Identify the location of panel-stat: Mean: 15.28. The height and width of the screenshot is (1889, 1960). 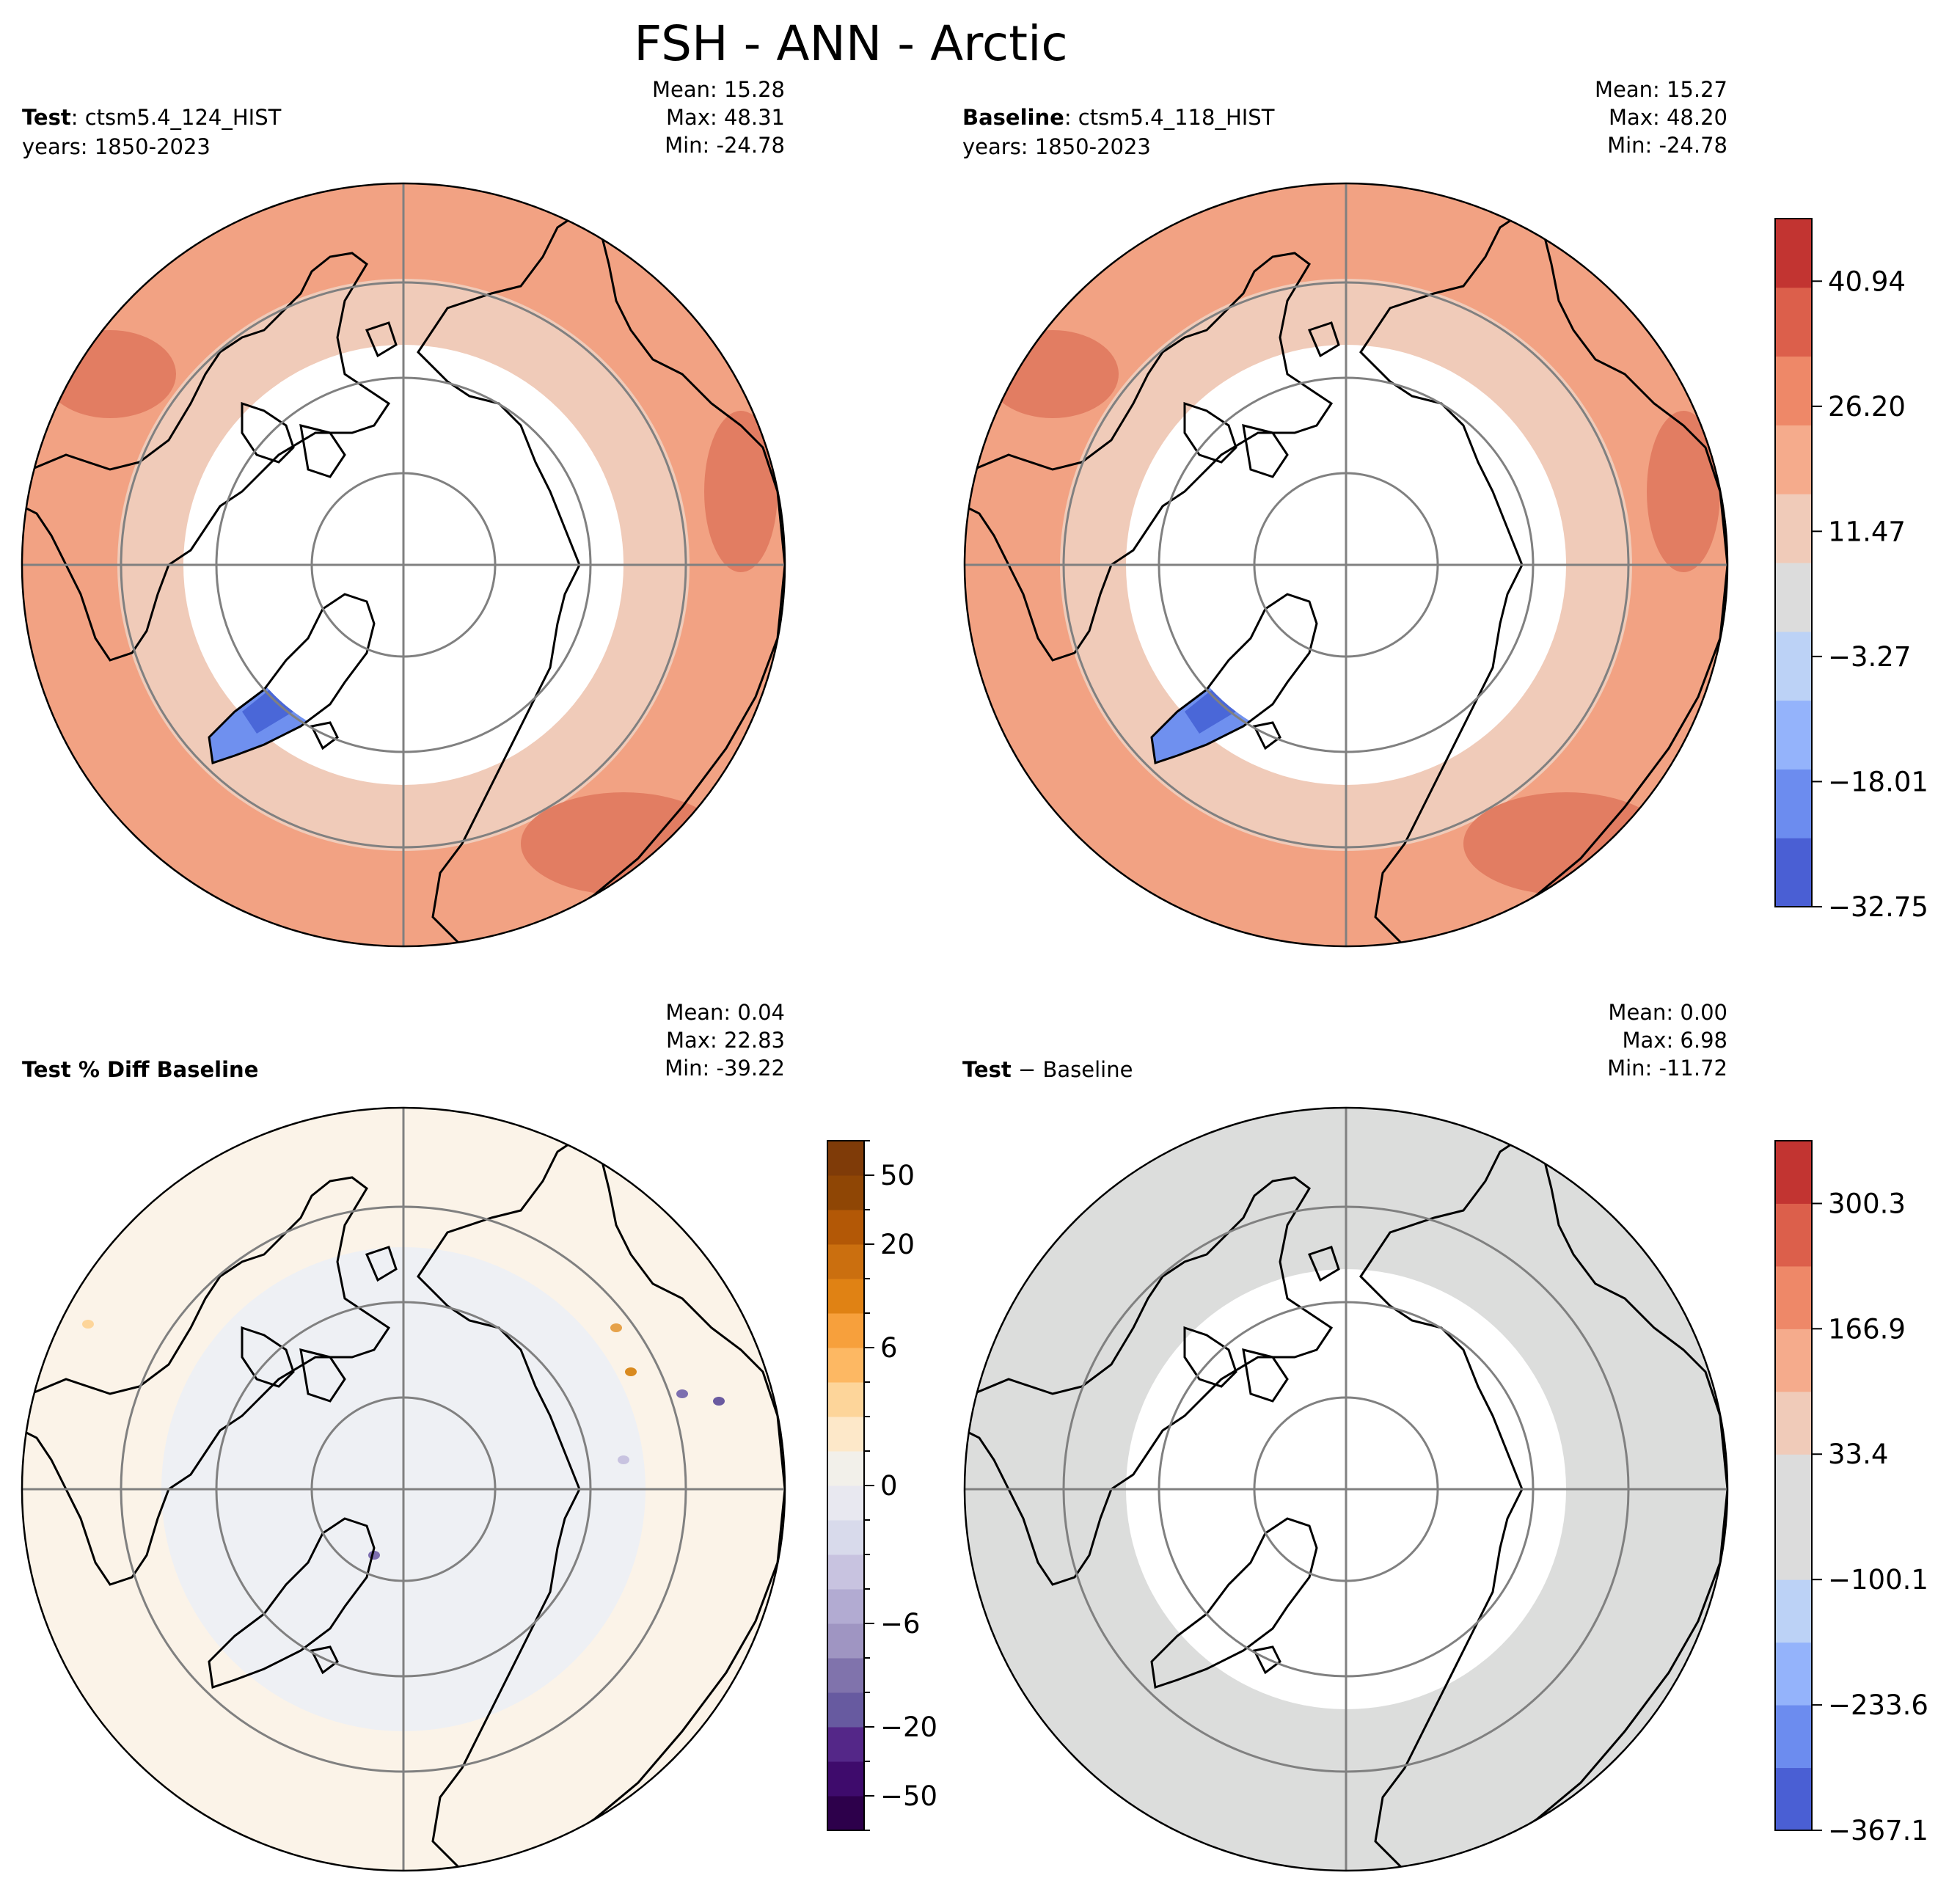
(718, 89).